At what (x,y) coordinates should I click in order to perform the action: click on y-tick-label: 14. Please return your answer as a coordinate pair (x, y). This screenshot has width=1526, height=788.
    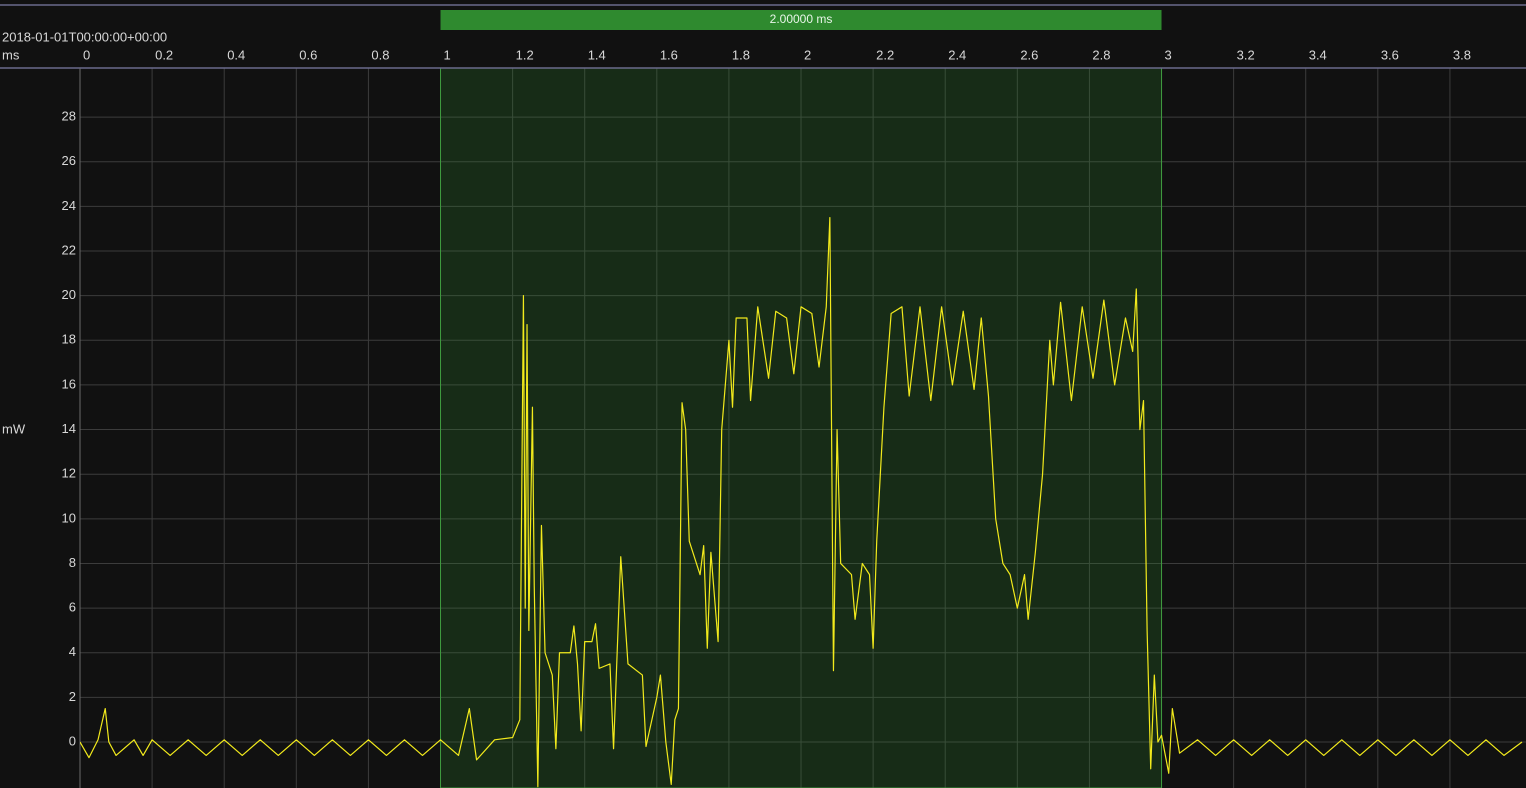
    Looking at the image, I should click on (69, 428).